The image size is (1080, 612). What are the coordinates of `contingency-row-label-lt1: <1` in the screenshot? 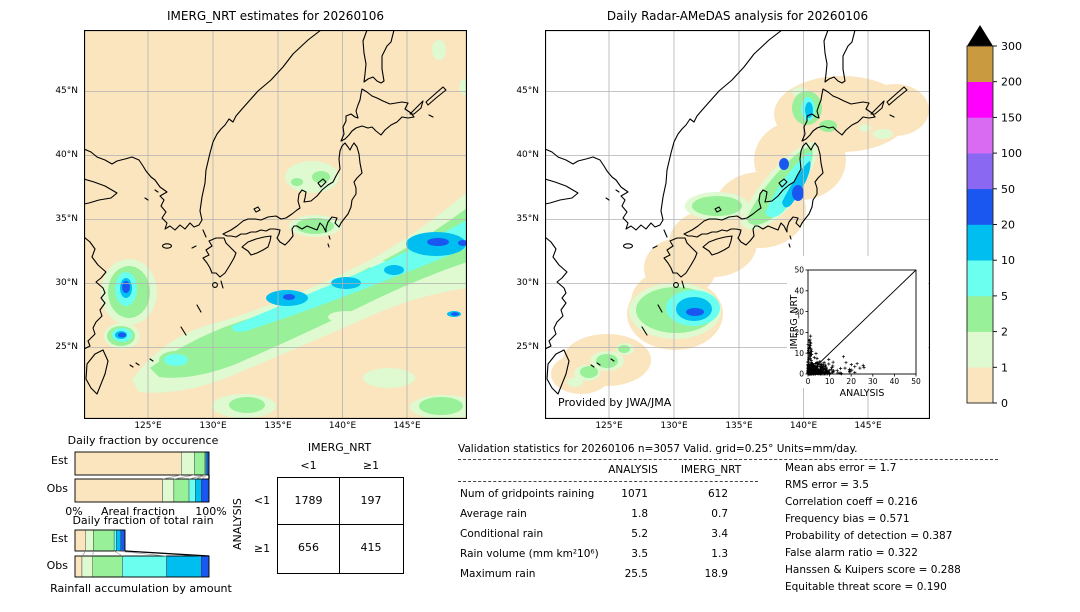 It's located at (262, 500).